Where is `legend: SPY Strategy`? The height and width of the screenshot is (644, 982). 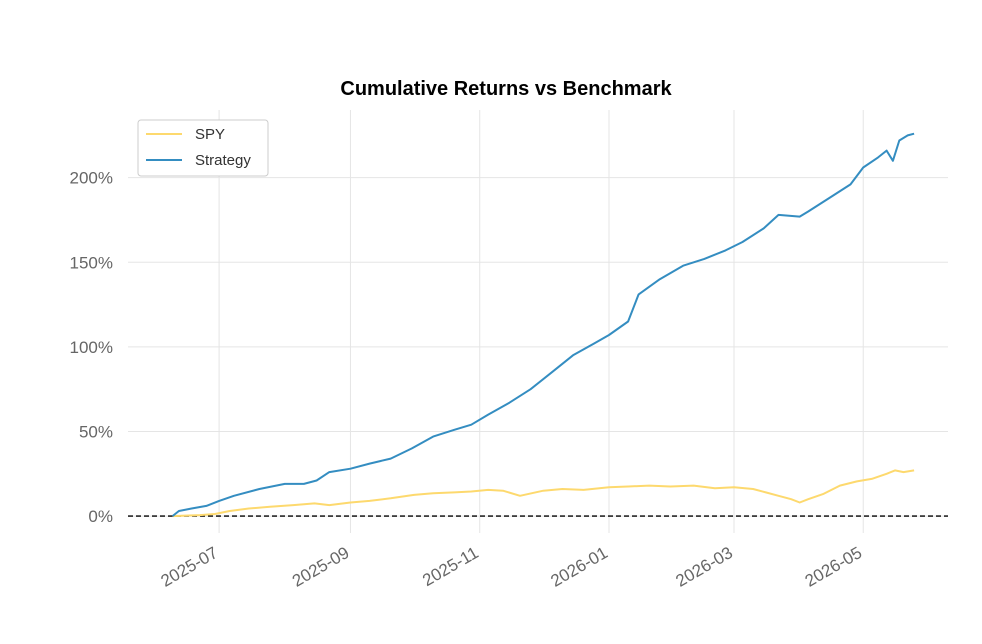 legend: SPY Strategy is located at coordinates (203, 148).